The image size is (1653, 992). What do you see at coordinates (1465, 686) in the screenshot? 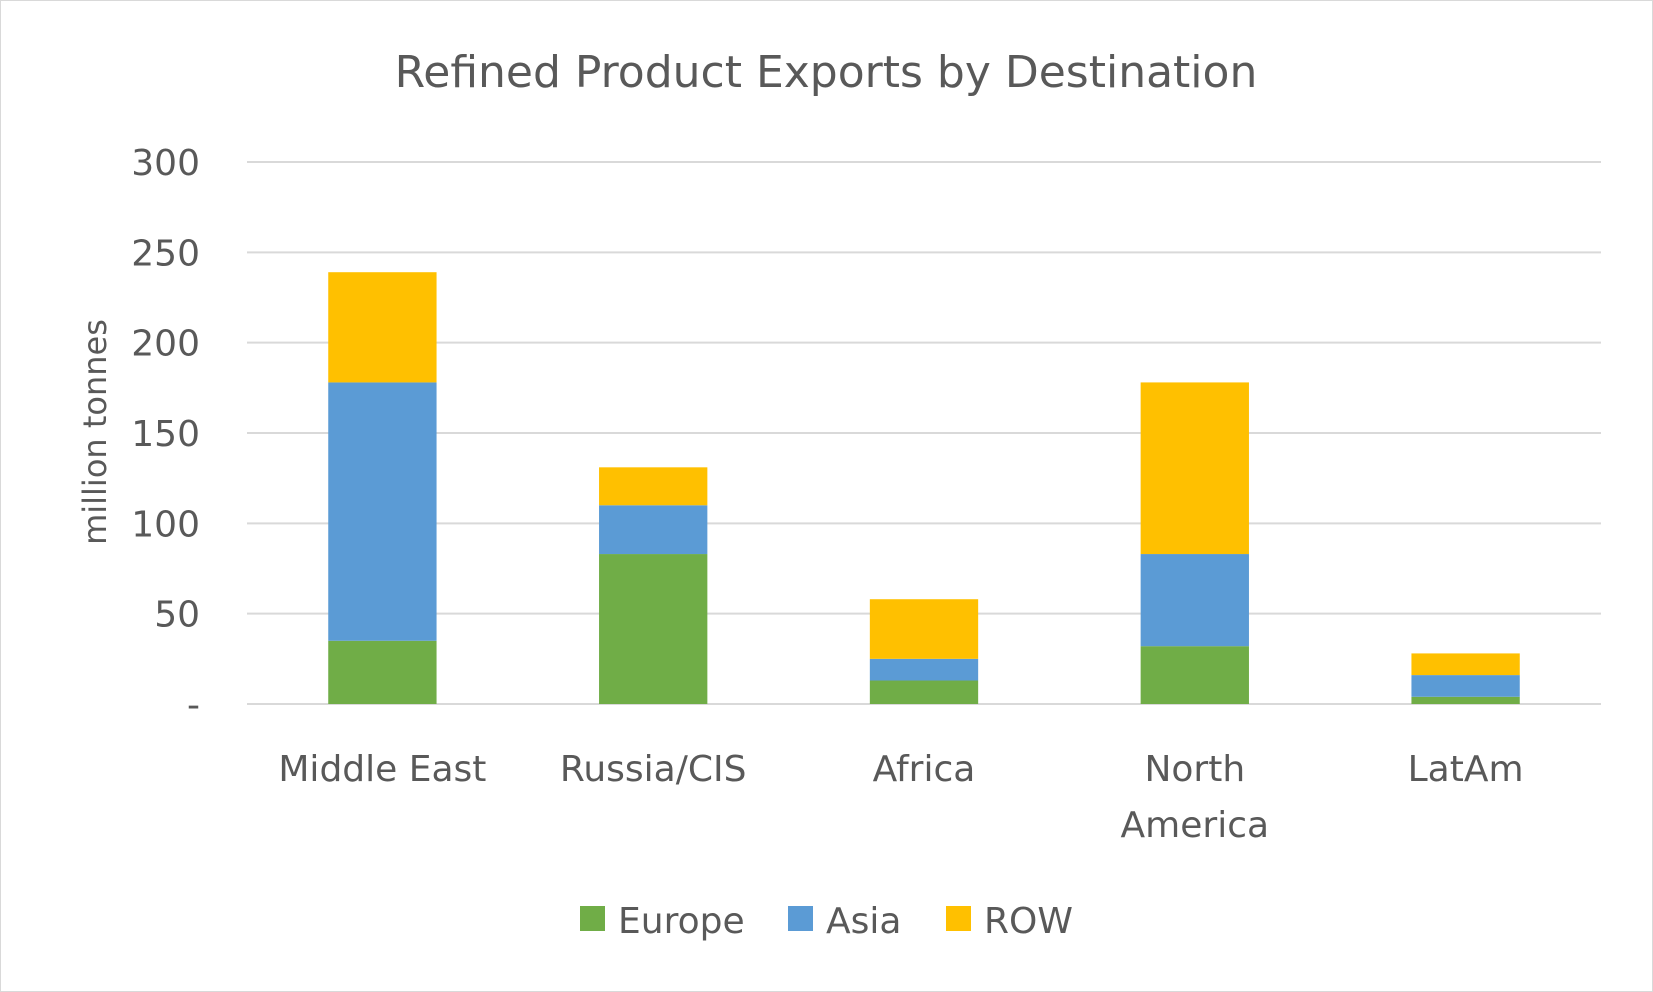
I see `bar-latam-asia` at bounding box center [1465, 686].